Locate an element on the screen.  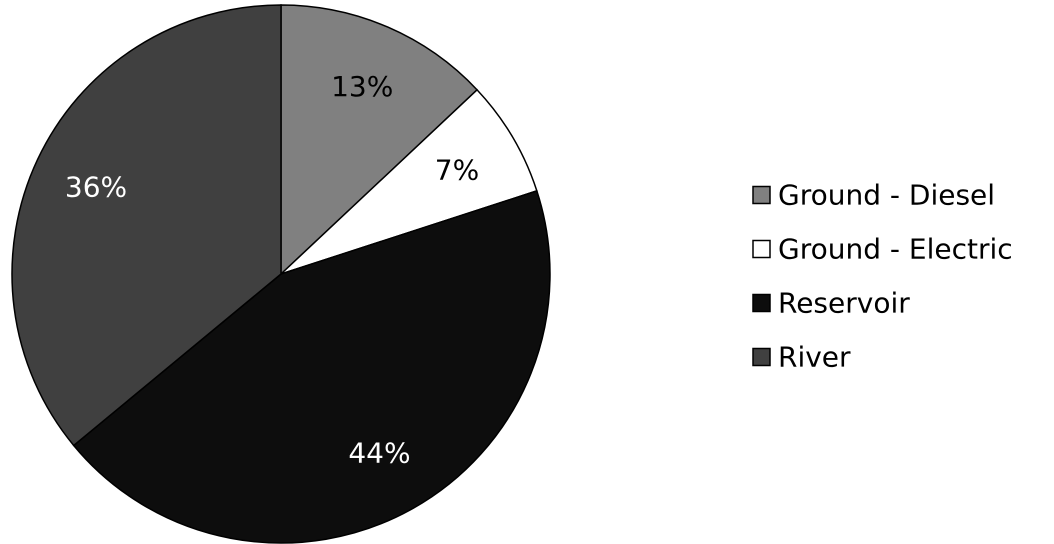
legend-label-ground-diesel: Ground - Diesel is located at coordinates (886, 195).